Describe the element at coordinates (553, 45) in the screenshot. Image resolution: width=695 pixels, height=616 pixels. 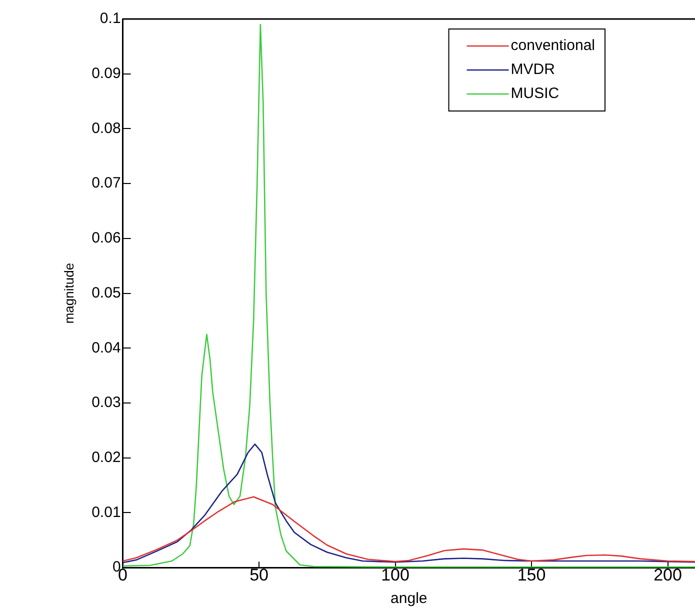
I see `legend-label: conventional` at that location.